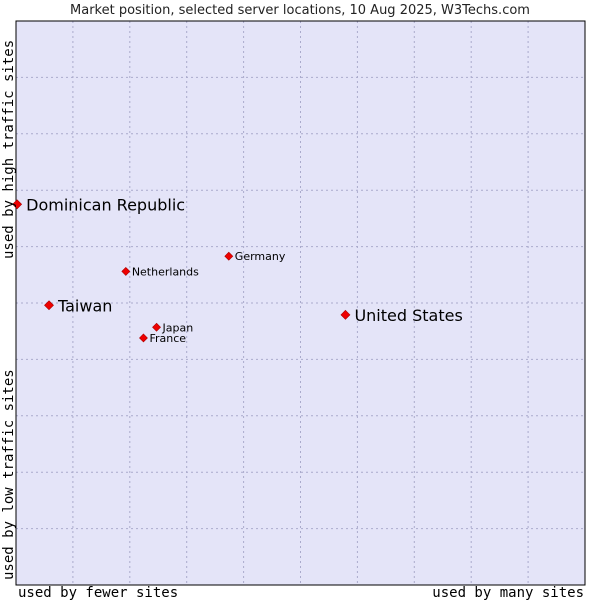 This screenshot has height=600, width=600. Describe the element at coordinates (408, 315) in the screenshot. I see `label-united-states: United States` at that location.